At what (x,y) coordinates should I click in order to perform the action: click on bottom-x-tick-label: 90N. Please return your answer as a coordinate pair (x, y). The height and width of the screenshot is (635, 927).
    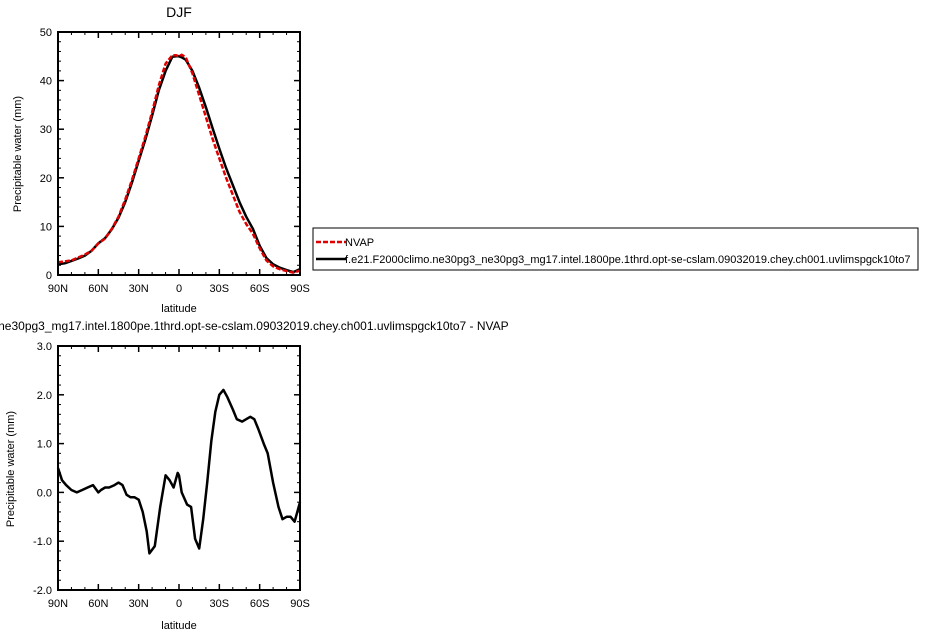
    Looking at the image, I should click on (58, 604).